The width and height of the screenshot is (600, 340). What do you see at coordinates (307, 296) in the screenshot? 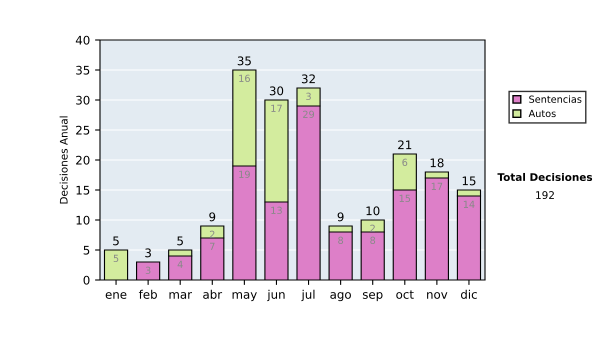
I see `x-tick-label: jul` at bounding box center [307, 296].